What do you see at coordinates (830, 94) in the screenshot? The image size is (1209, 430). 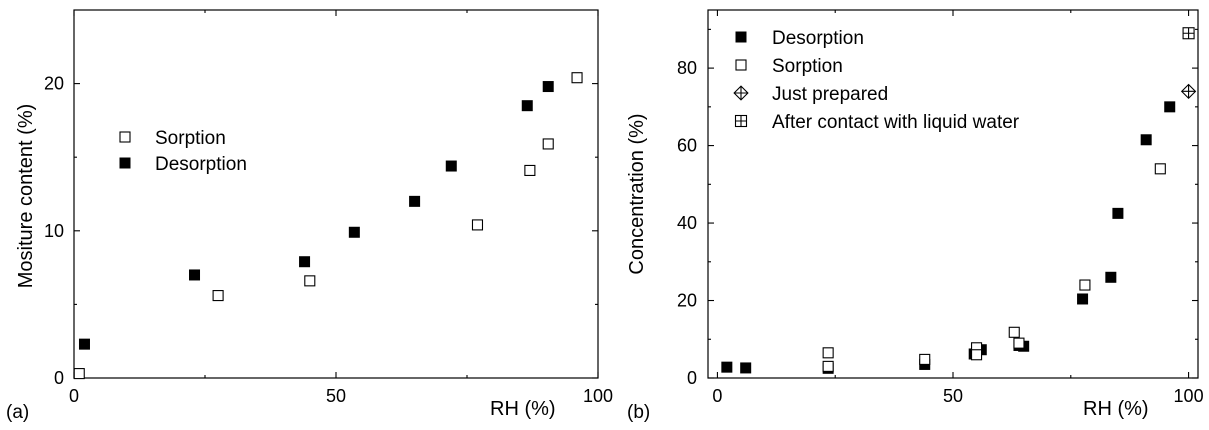 I see `legend-label: Just prepared` at bounding box center [830, 94].